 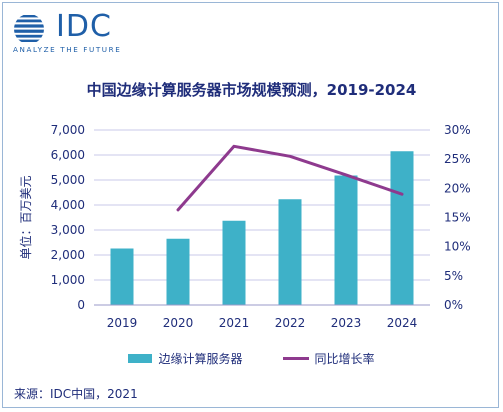 I want to click on logo-tagline: ANALYZE THE FUTURE, so click(x=67, y=49).